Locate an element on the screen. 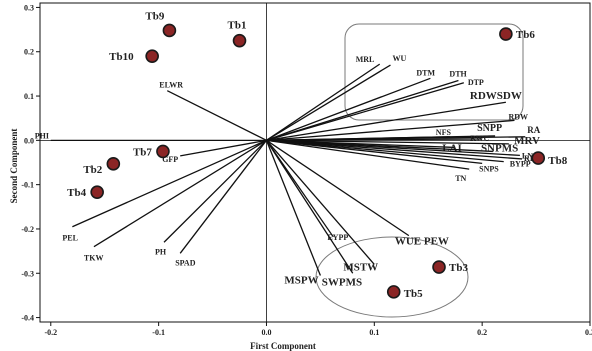 The height and width of the screenshot is (351, 592). vector-label: DTP is located at coordinates (476, 82).